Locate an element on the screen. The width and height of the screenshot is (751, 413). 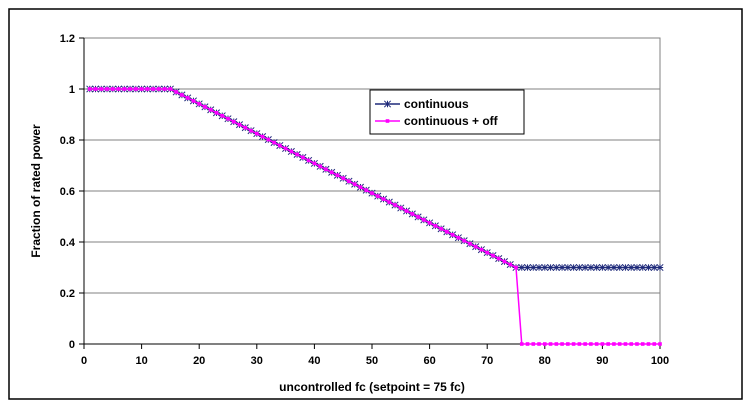
x-tick-label: 40 is located at coordinates (314, 361).